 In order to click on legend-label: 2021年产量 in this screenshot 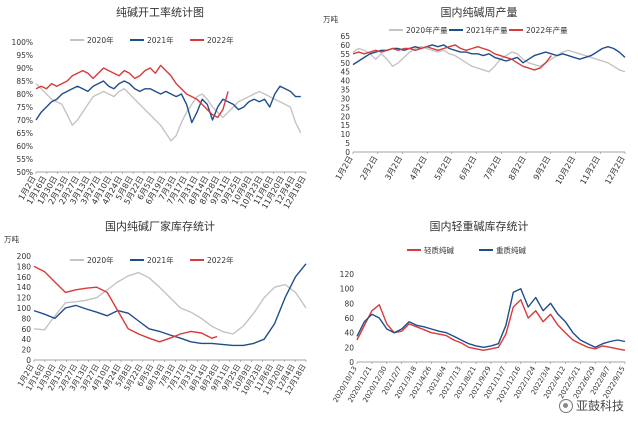, I will do `click(487, 30)`.